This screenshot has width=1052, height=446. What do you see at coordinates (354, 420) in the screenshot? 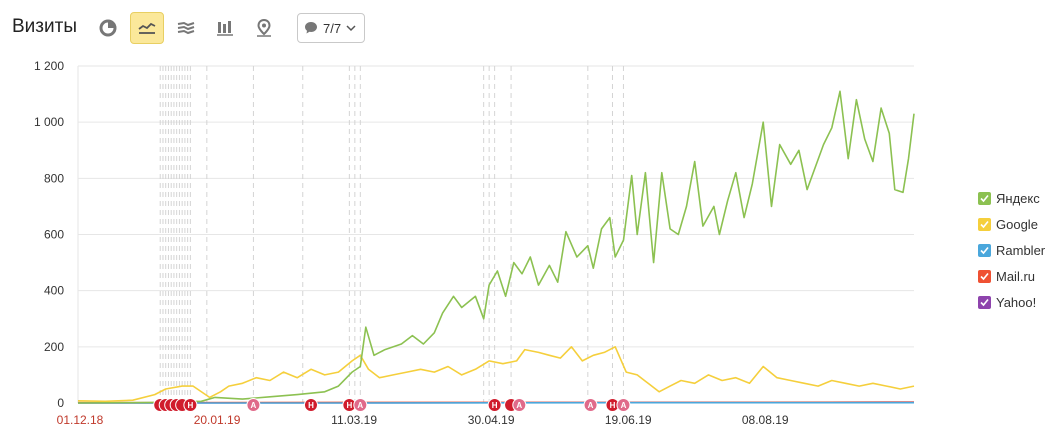
I see `x-tick-label: 11.03.19` at bounding box center [354, 420].